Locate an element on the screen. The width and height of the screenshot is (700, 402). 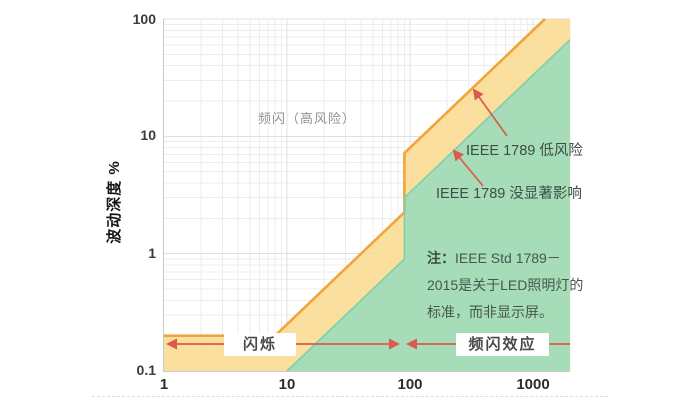
high-risk-zone-label: 频闪（高风险） is located at coordinates (306, 118).